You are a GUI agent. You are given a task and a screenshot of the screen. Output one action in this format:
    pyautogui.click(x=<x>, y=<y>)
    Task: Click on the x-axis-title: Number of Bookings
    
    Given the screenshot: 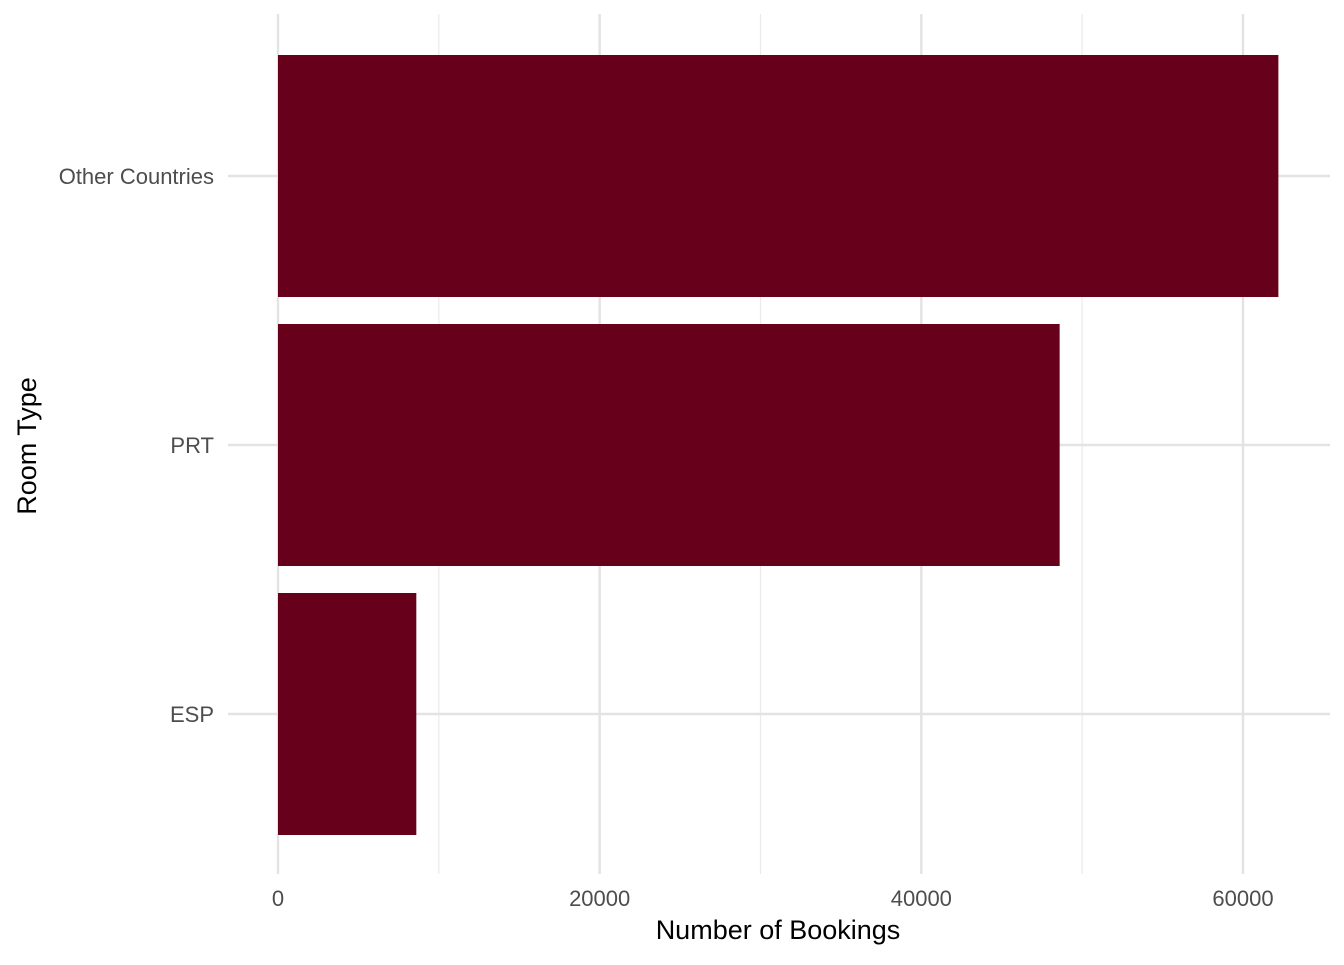 What is the action you would take?
    pyautogui.click(x=778, y=930)
    